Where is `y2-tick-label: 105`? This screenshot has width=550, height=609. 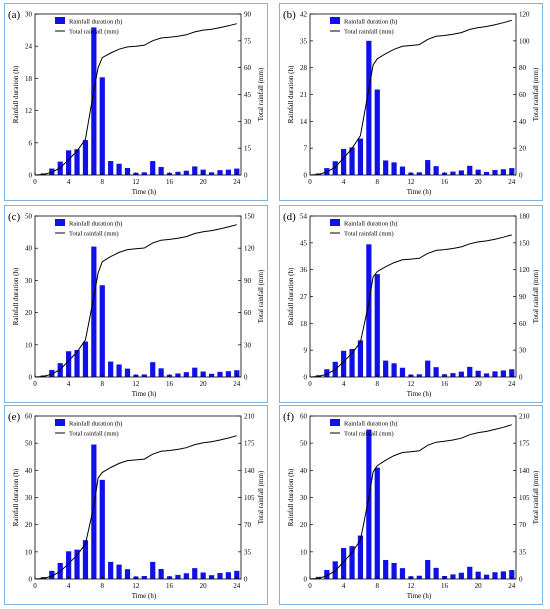 y2-tick-label: 105 is located at coordinates (524, 498).